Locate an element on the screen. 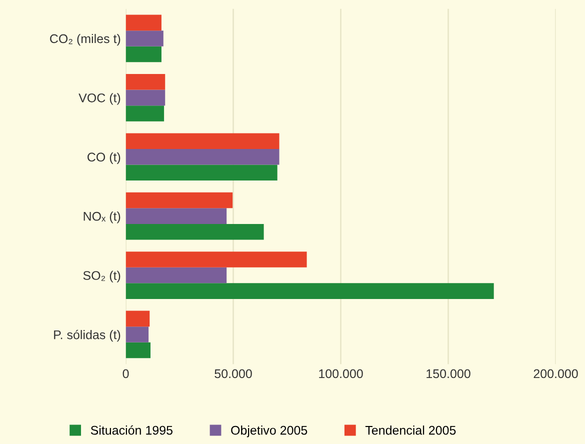 The width and height of the screenshot is (585, 444). x-tick-label: 50.000 is located at coordinates (233, 373).